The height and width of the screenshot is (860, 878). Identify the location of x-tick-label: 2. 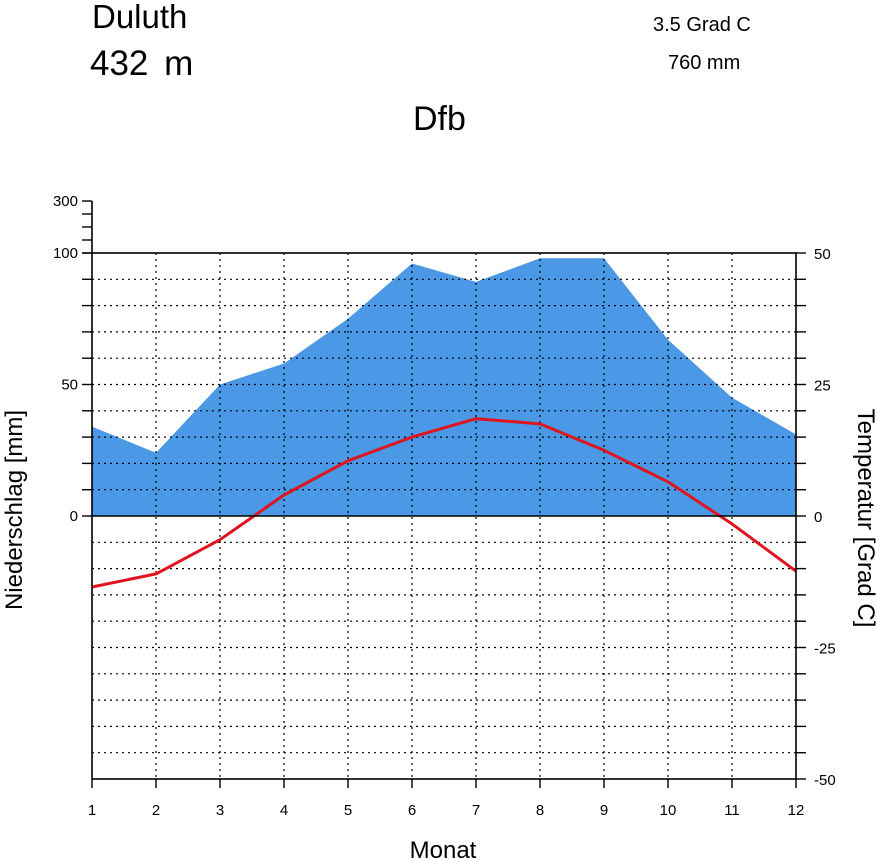
(156, 810).